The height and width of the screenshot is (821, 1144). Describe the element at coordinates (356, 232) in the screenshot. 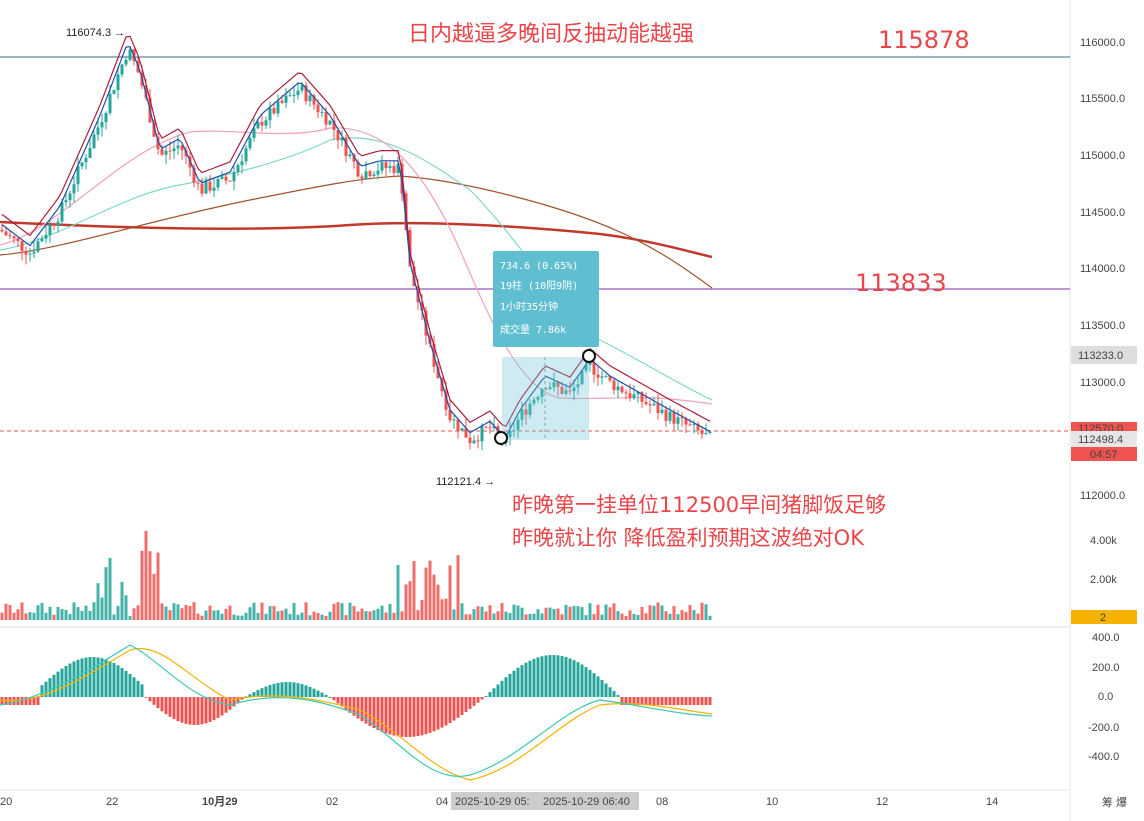

I see `ma-brown-line` at that location.